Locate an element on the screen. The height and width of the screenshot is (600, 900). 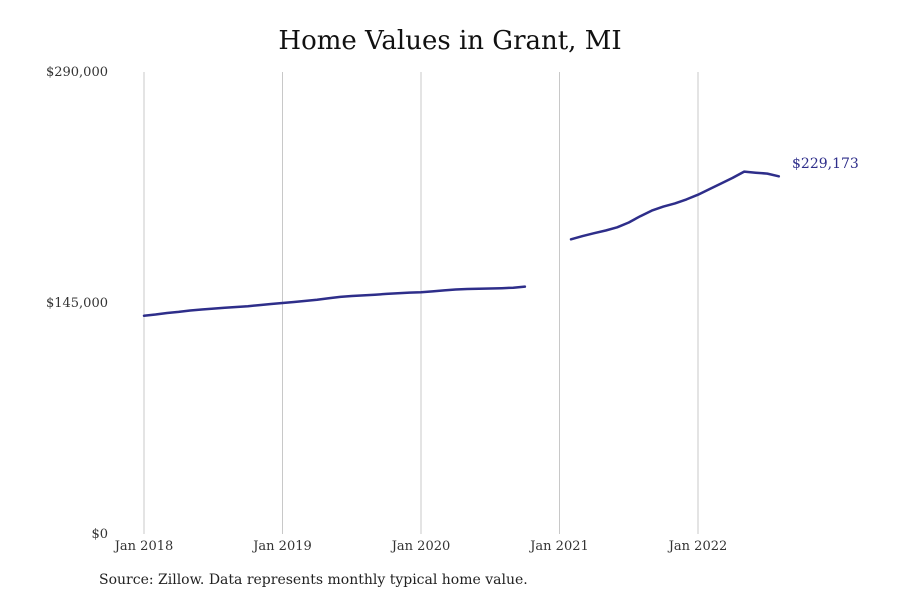
y-tick-label: $145,000 is located at coordinates (77, 303).